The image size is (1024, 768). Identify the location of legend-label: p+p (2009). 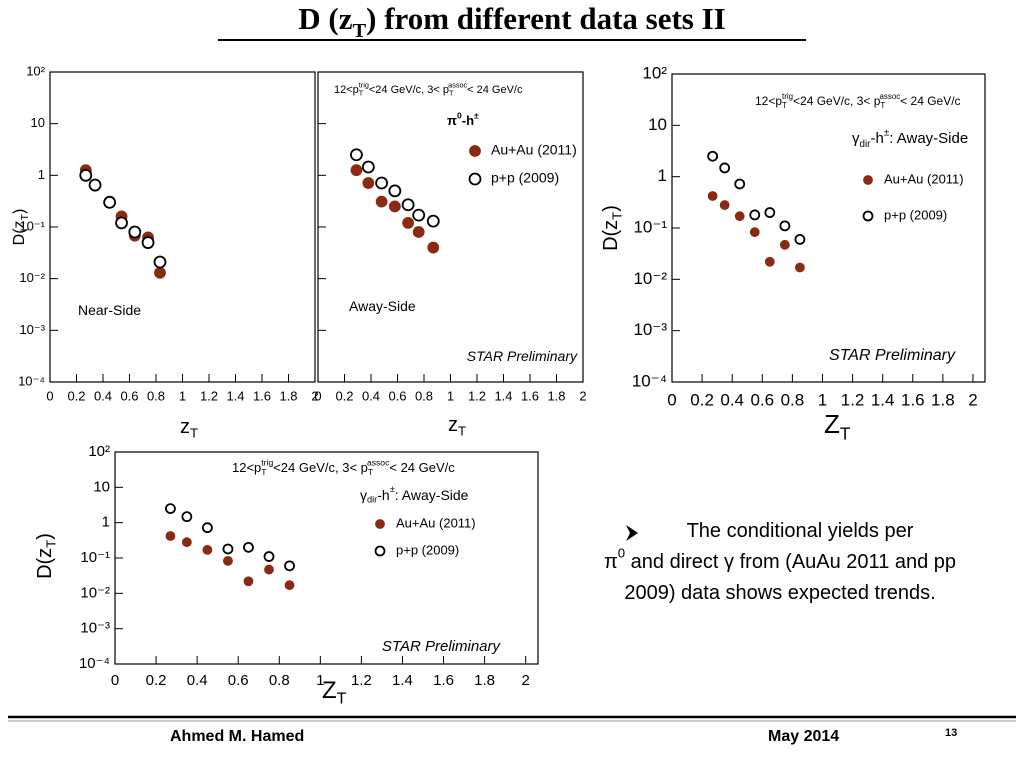
(525, 178).